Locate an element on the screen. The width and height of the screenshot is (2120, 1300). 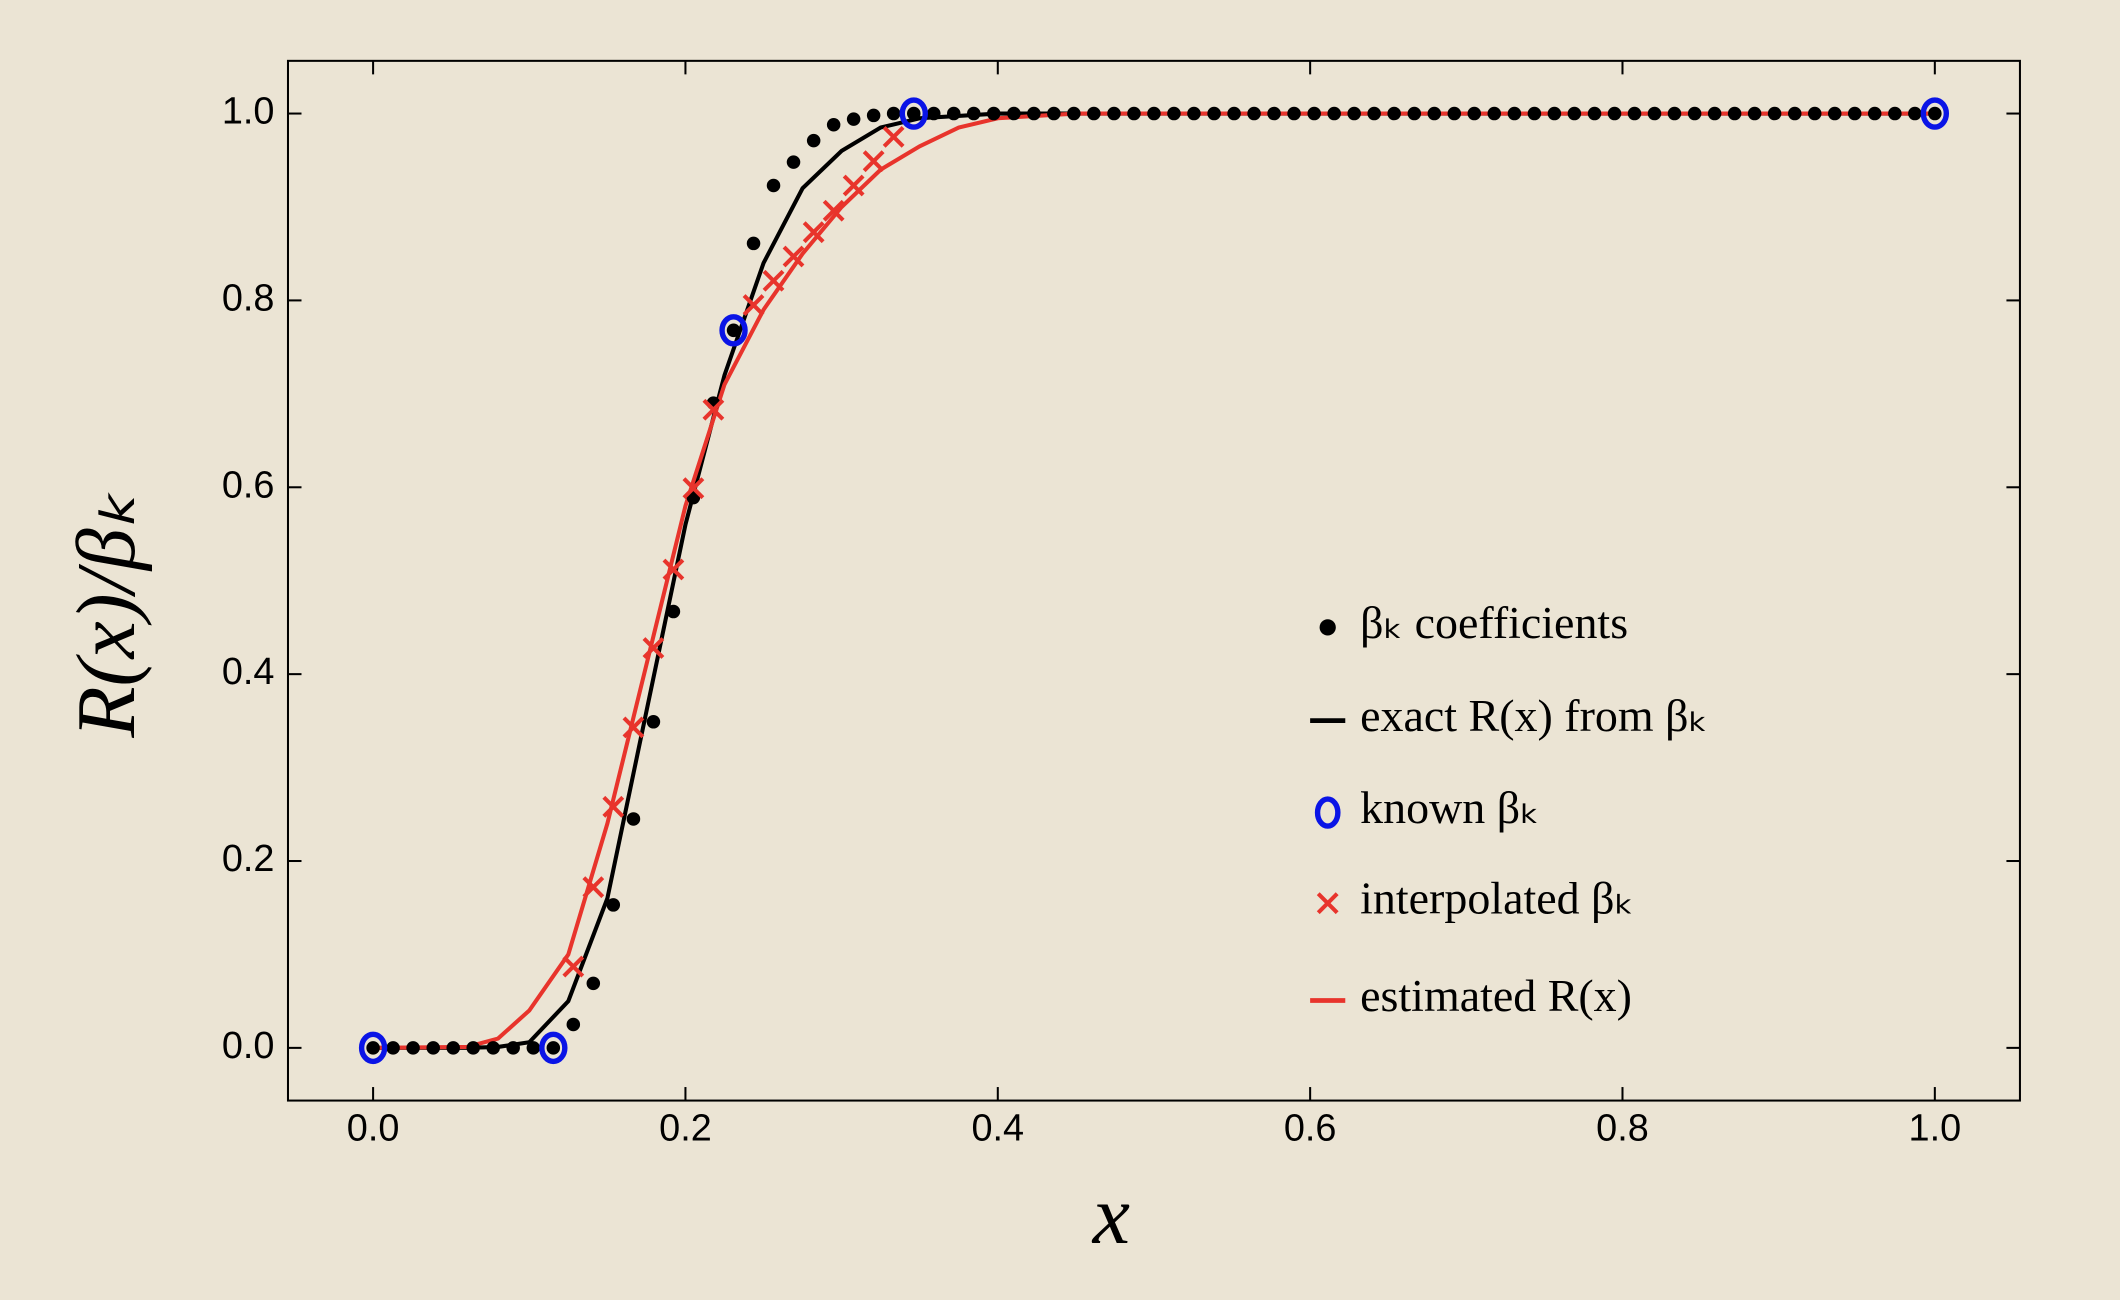
legend-label: exact R(x) from βₖ is located at coordinates (1534, 715).